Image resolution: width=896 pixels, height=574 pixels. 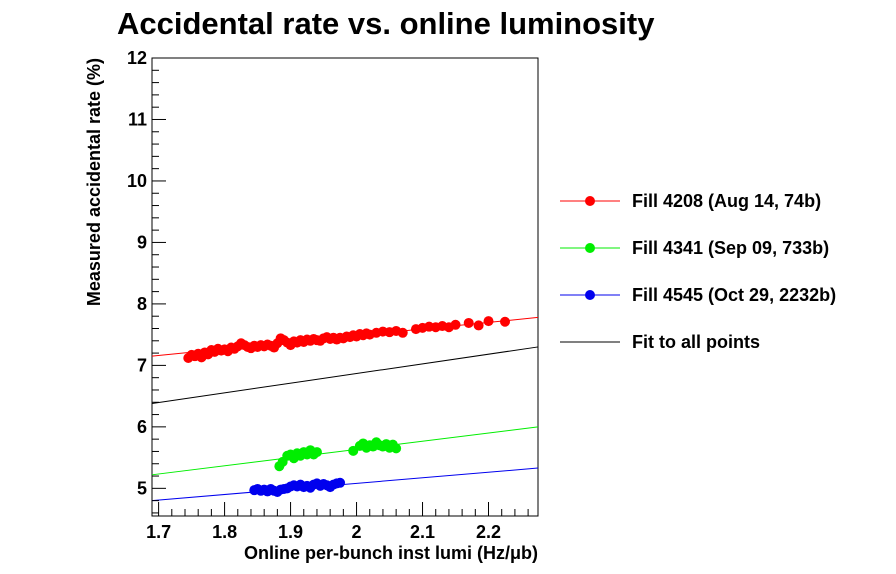 What do you see at coordinates (345, 375) in the screenshot?
I see `overall-fit-line` at bounding box center [345, 375].